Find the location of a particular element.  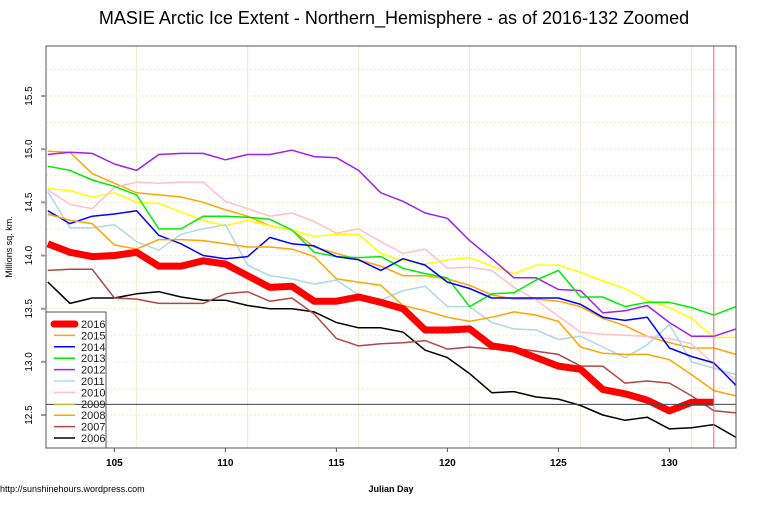

x-tick-label: 105 is located at coordinates (114, 463).